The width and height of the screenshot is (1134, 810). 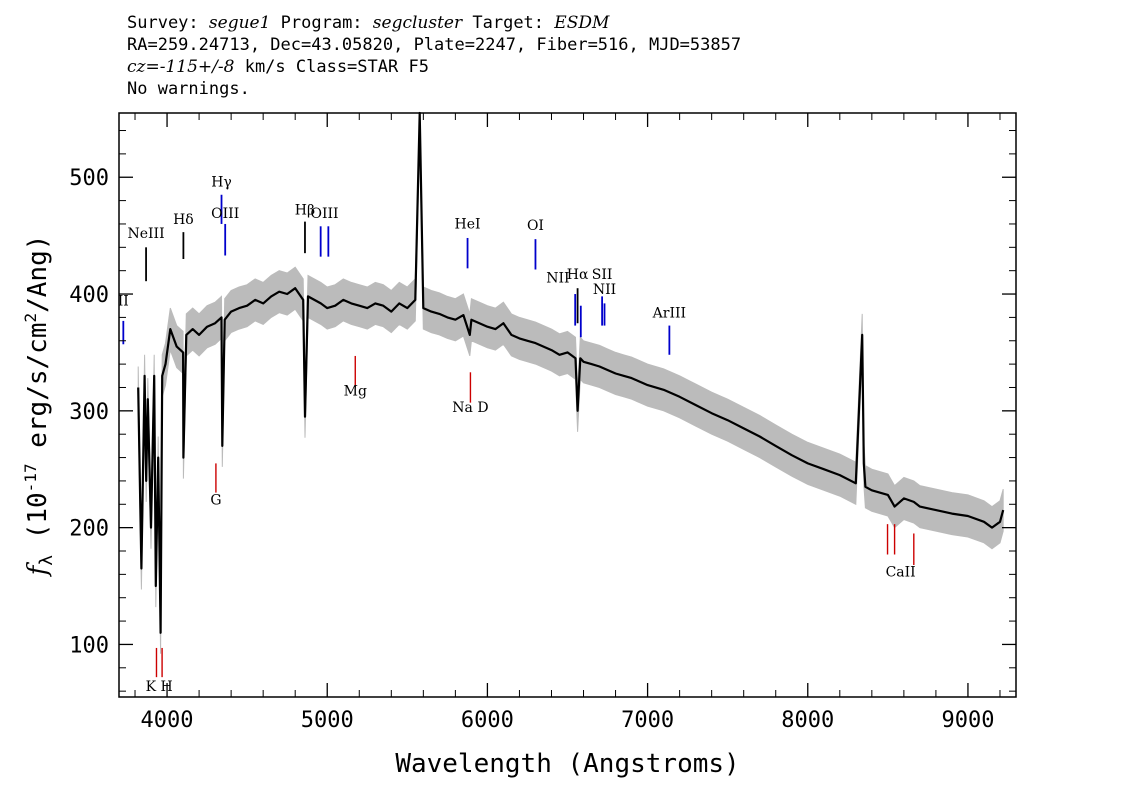 I want to click on spectral-line-label: G, so click(x=215, y=500).